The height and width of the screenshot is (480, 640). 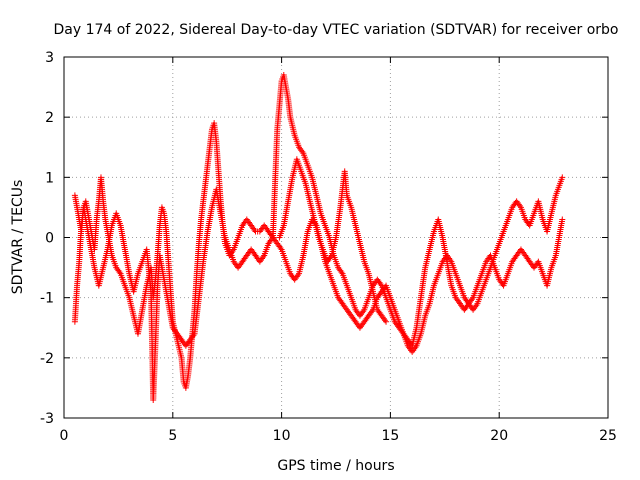 What do you see at coordinates (49, 118) in the screenshot?
I see `y-tick-label: 2` at bounding box center [49, 118].